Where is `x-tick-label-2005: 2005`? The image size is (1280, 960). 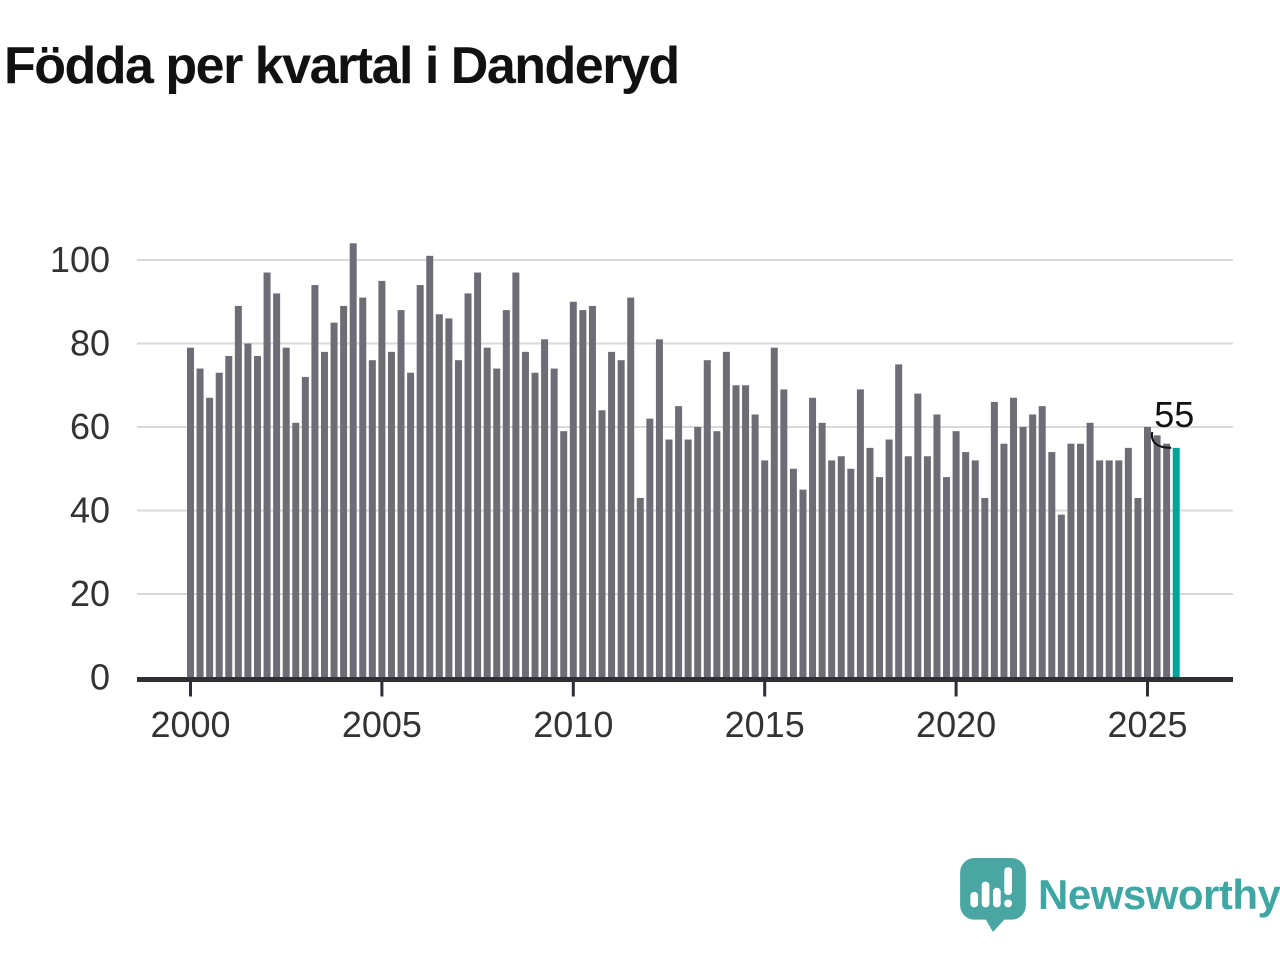
x-tick-label-2005: 2005 is located at coordinates (382, 724).